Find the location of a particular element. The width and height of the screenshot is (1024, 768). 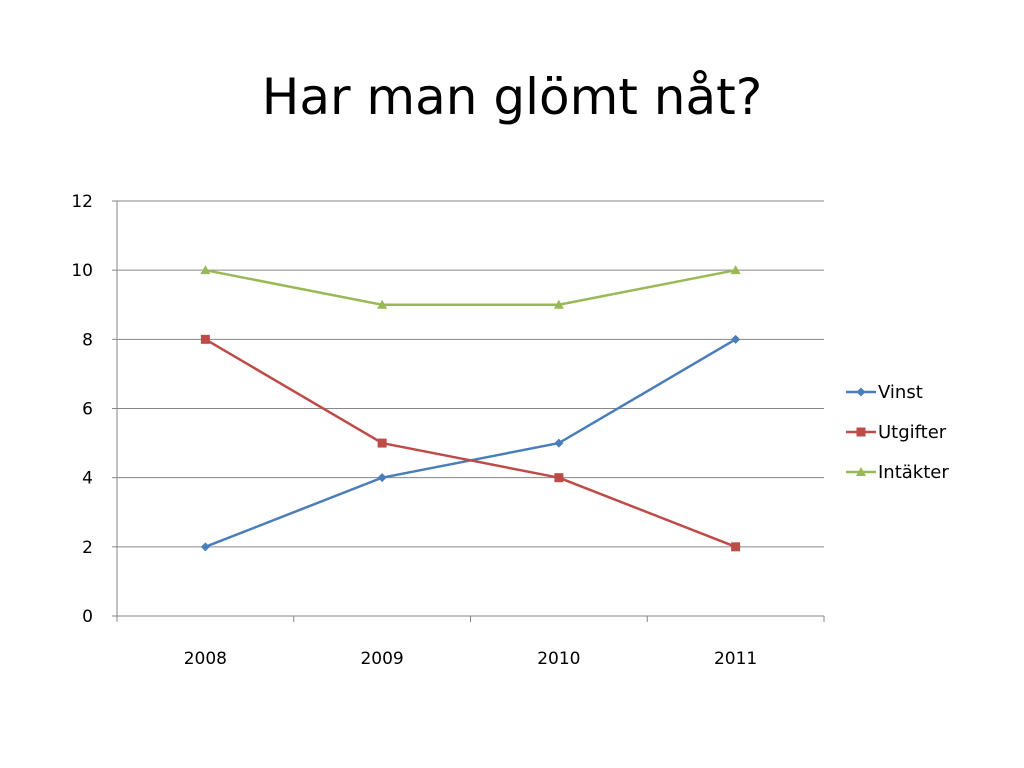

legend-label-utgifter: Utgifter is located at coordinates (912, 432).